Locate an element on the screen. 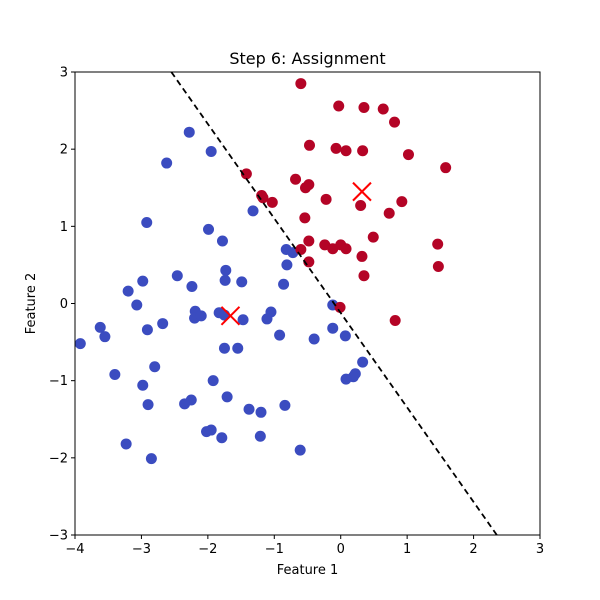 This screenshot has width=600, height=600. x-tick-label: −2 is located at coordinates (207, 549).